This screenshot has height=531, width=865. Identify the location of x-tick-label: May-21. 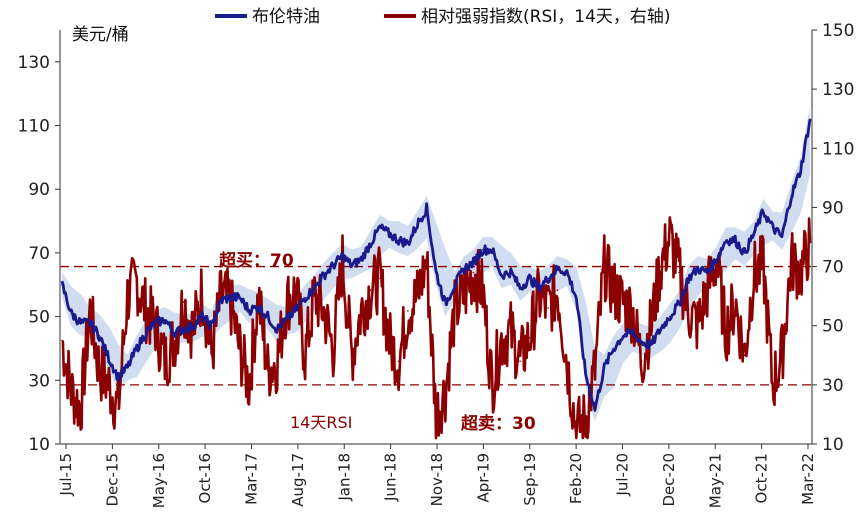
(715, 480).